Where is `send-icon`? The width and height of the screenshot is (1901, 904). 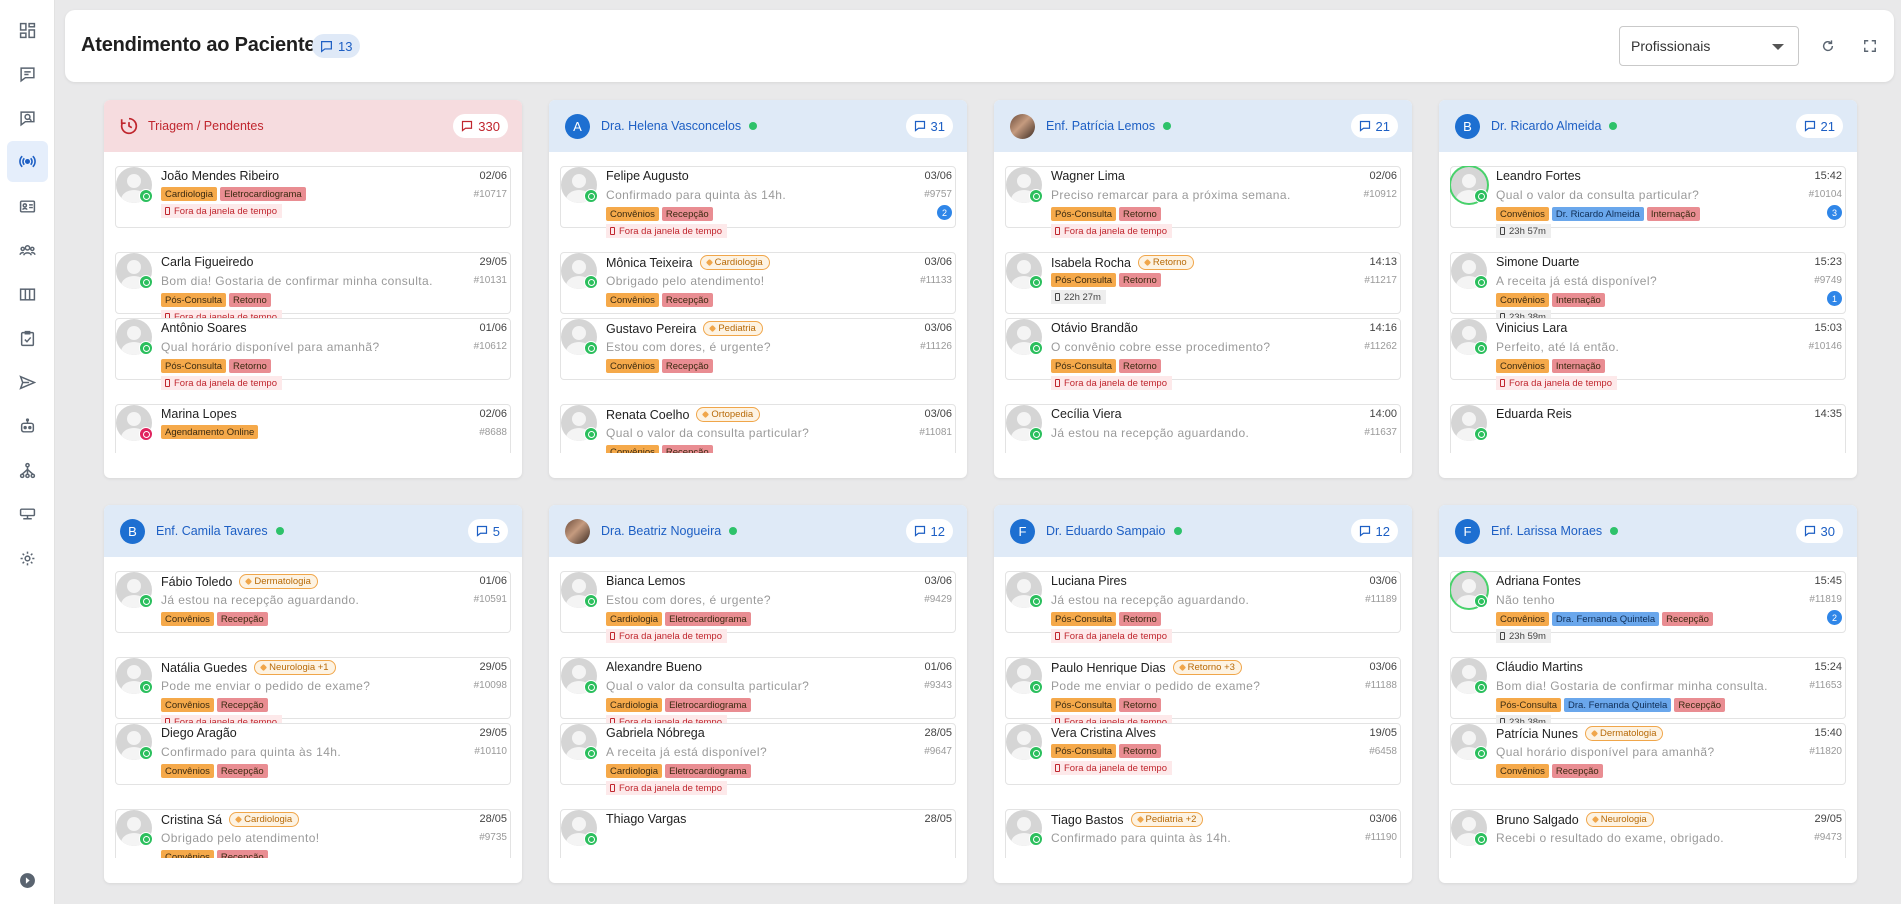 send-icon is located at coordinates (27, 382).